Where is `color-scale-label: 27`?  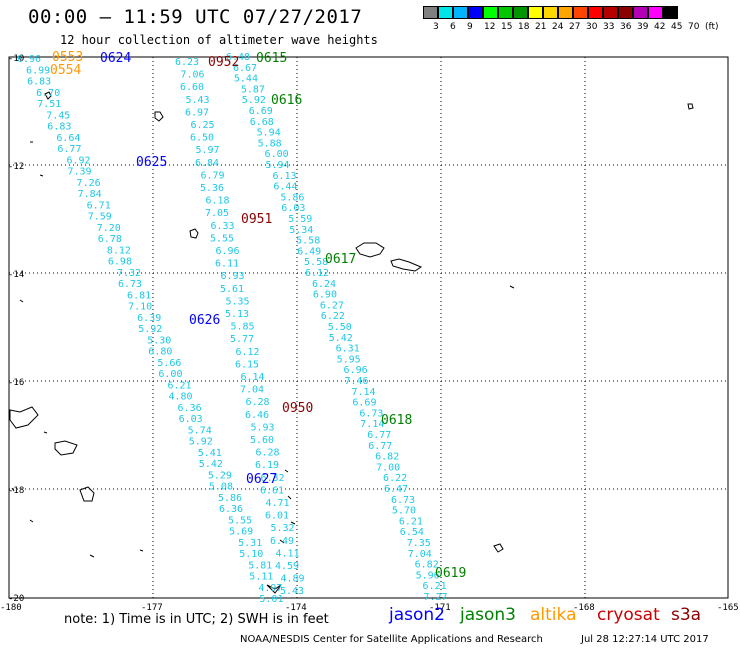 color-scale-label: 27 is located at coordinates (575, 27).